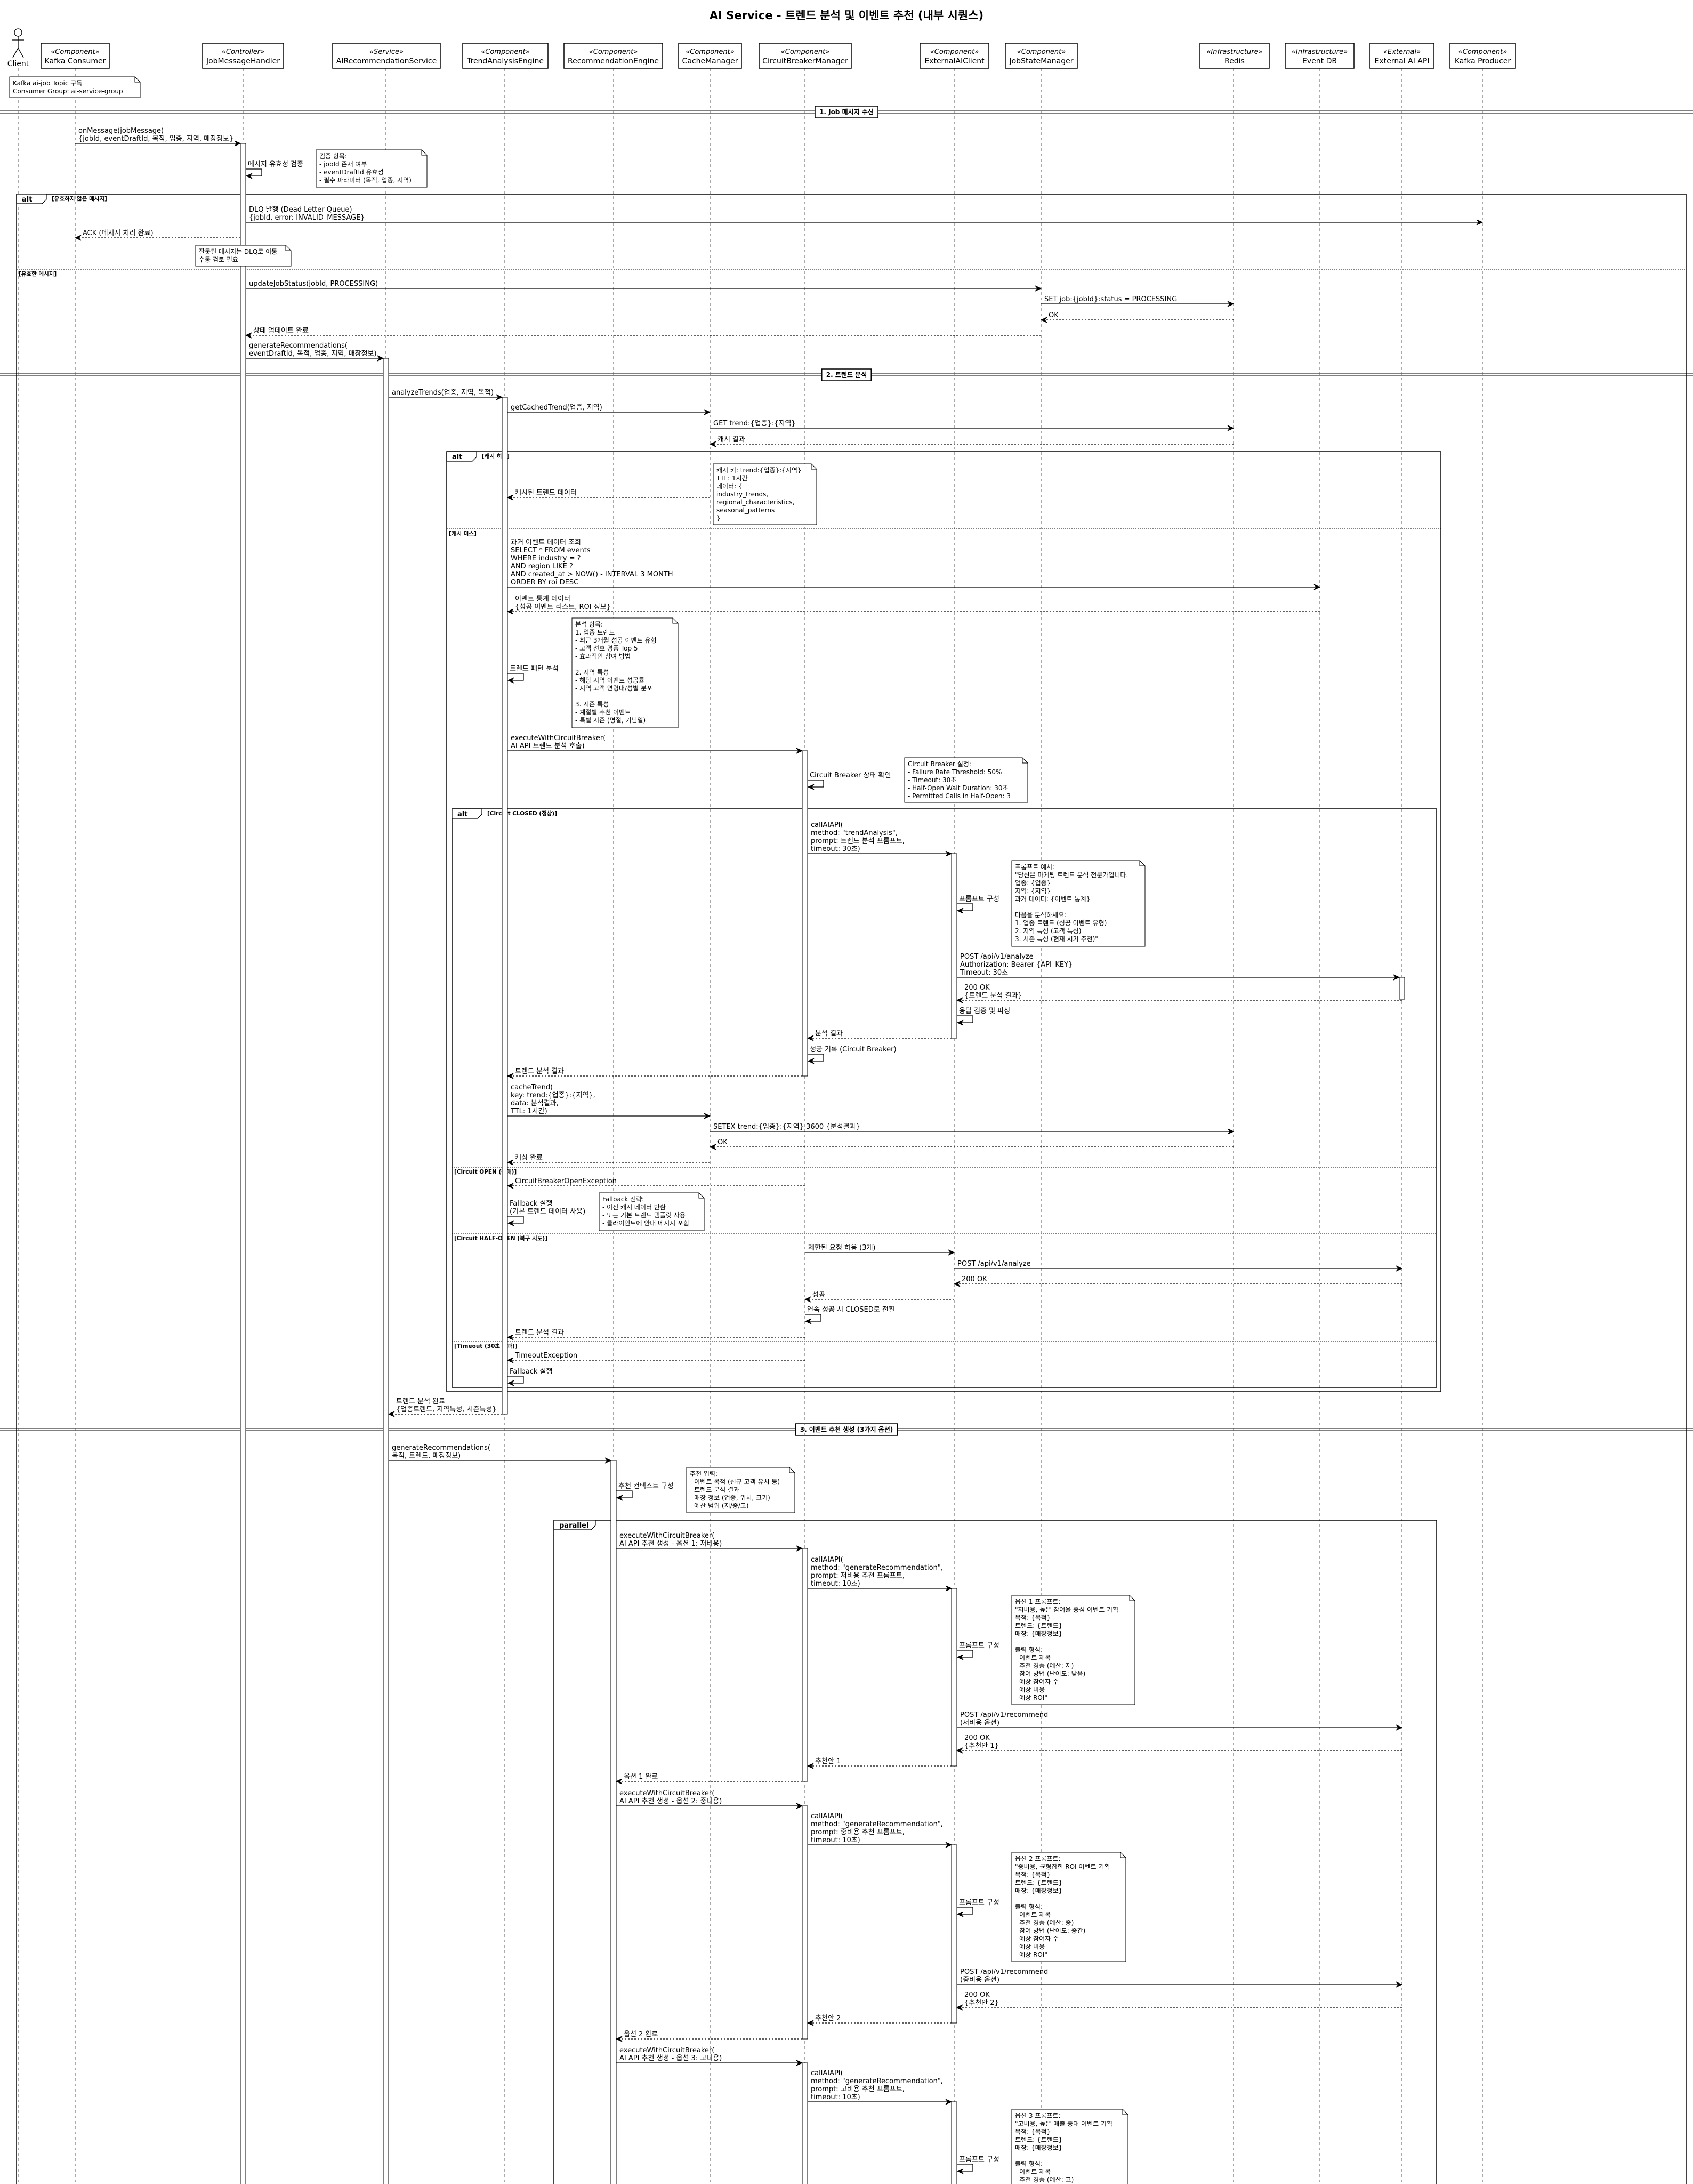 The width and height of the screenshot is (1693, 2184). I want to click on return-message: 분석 결과, so click(879, 1035).